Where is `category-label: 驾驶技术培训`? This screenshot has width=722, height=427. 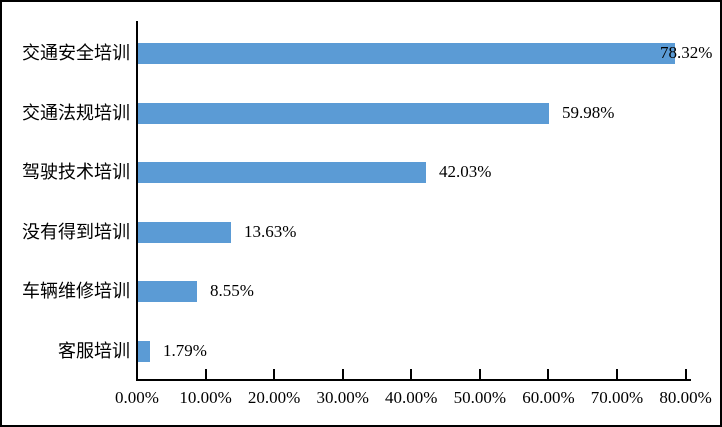
category-label: 驾驶技术培训 is located at coordinates (76, 172).